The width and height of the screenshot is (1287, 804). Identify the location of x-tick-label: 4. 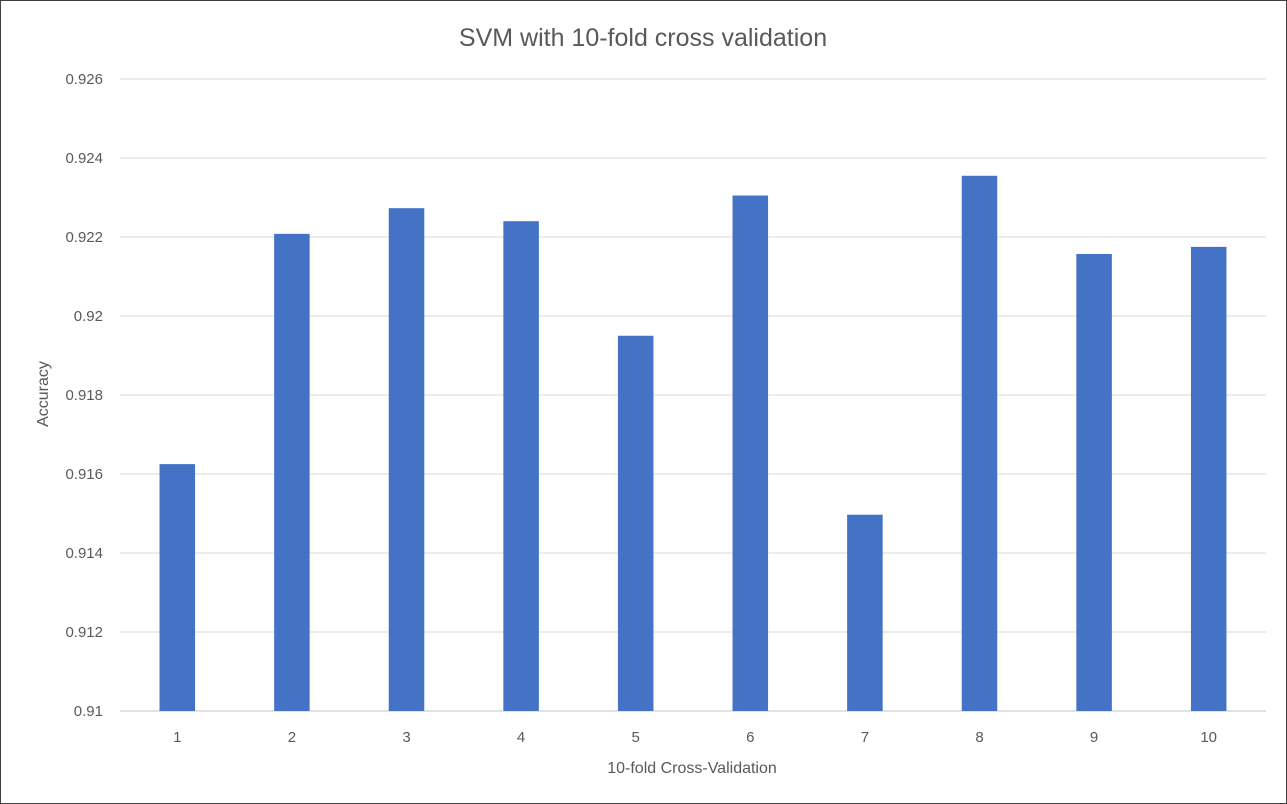
(521, 737).